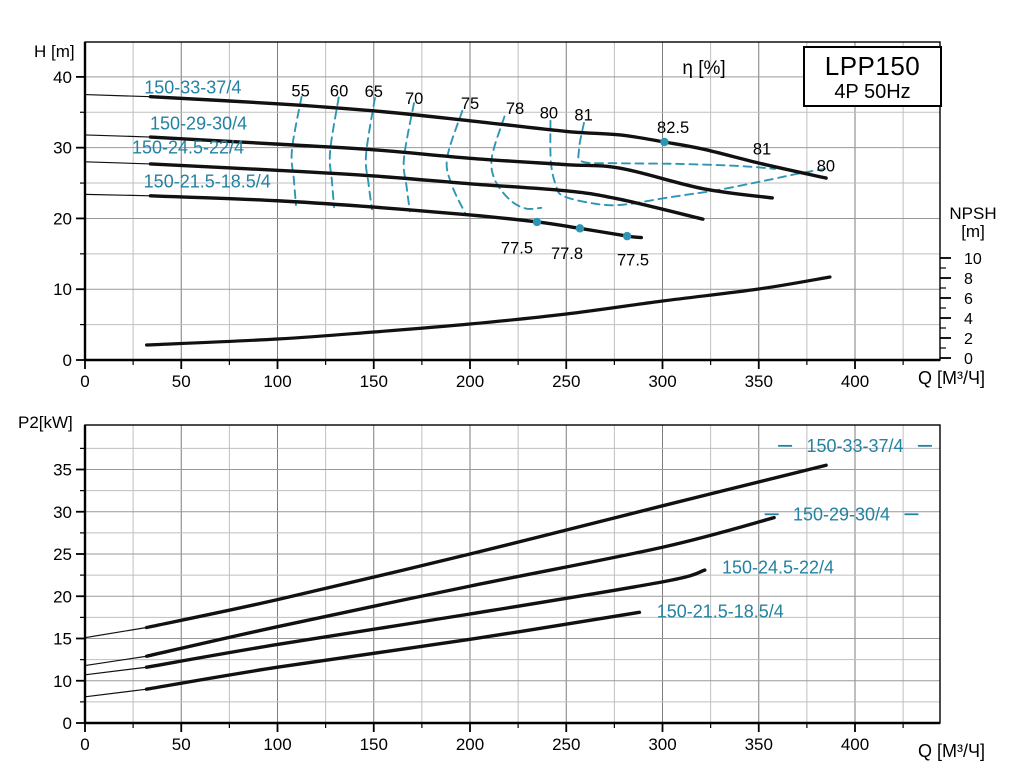 This screenshot has height=784, width=1024. What do you see at coordinates (414, 99) in the screenshot?
I see `svg-text: 70` at bounding box center [414, 99].